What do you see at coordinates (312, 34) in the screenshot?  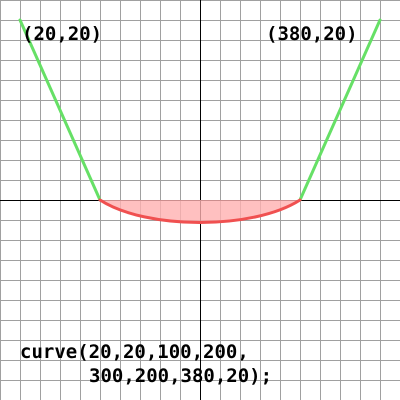 I see `end-point-label: (380,20)` at bounding box center [312, 34].